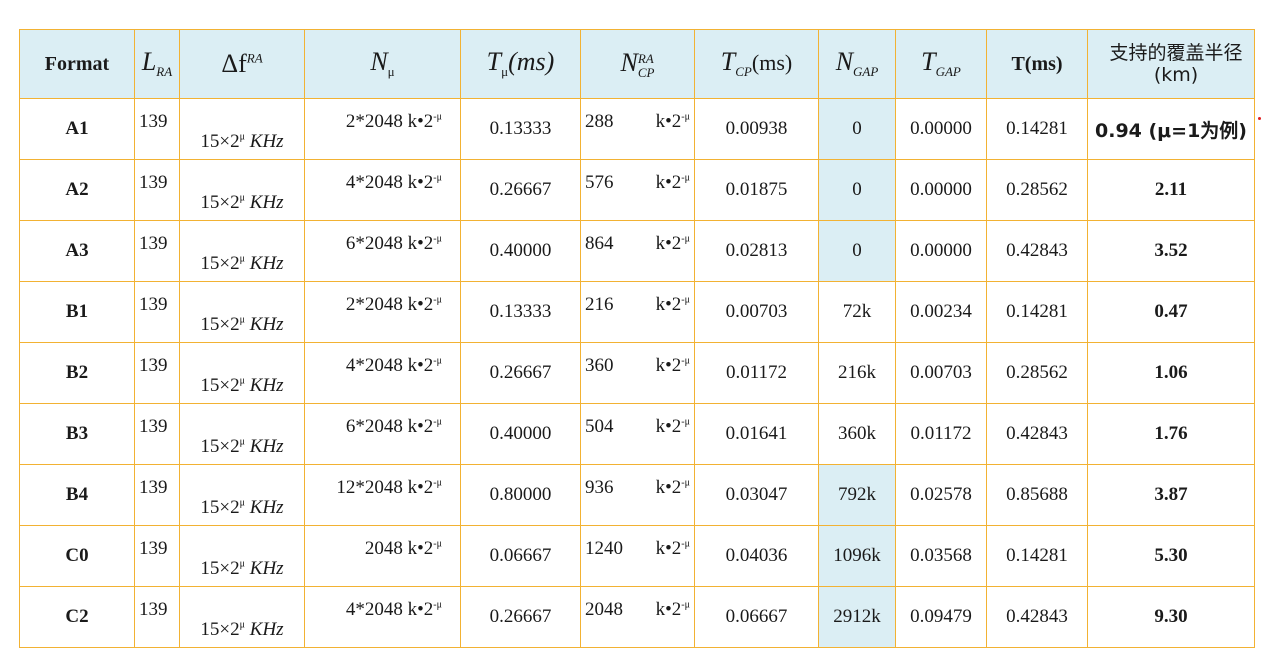  Describe the element at coordinates (382, 251) in the screenshot. I see `n-mu-cell: 6*2048 k•2-μ` at that location.